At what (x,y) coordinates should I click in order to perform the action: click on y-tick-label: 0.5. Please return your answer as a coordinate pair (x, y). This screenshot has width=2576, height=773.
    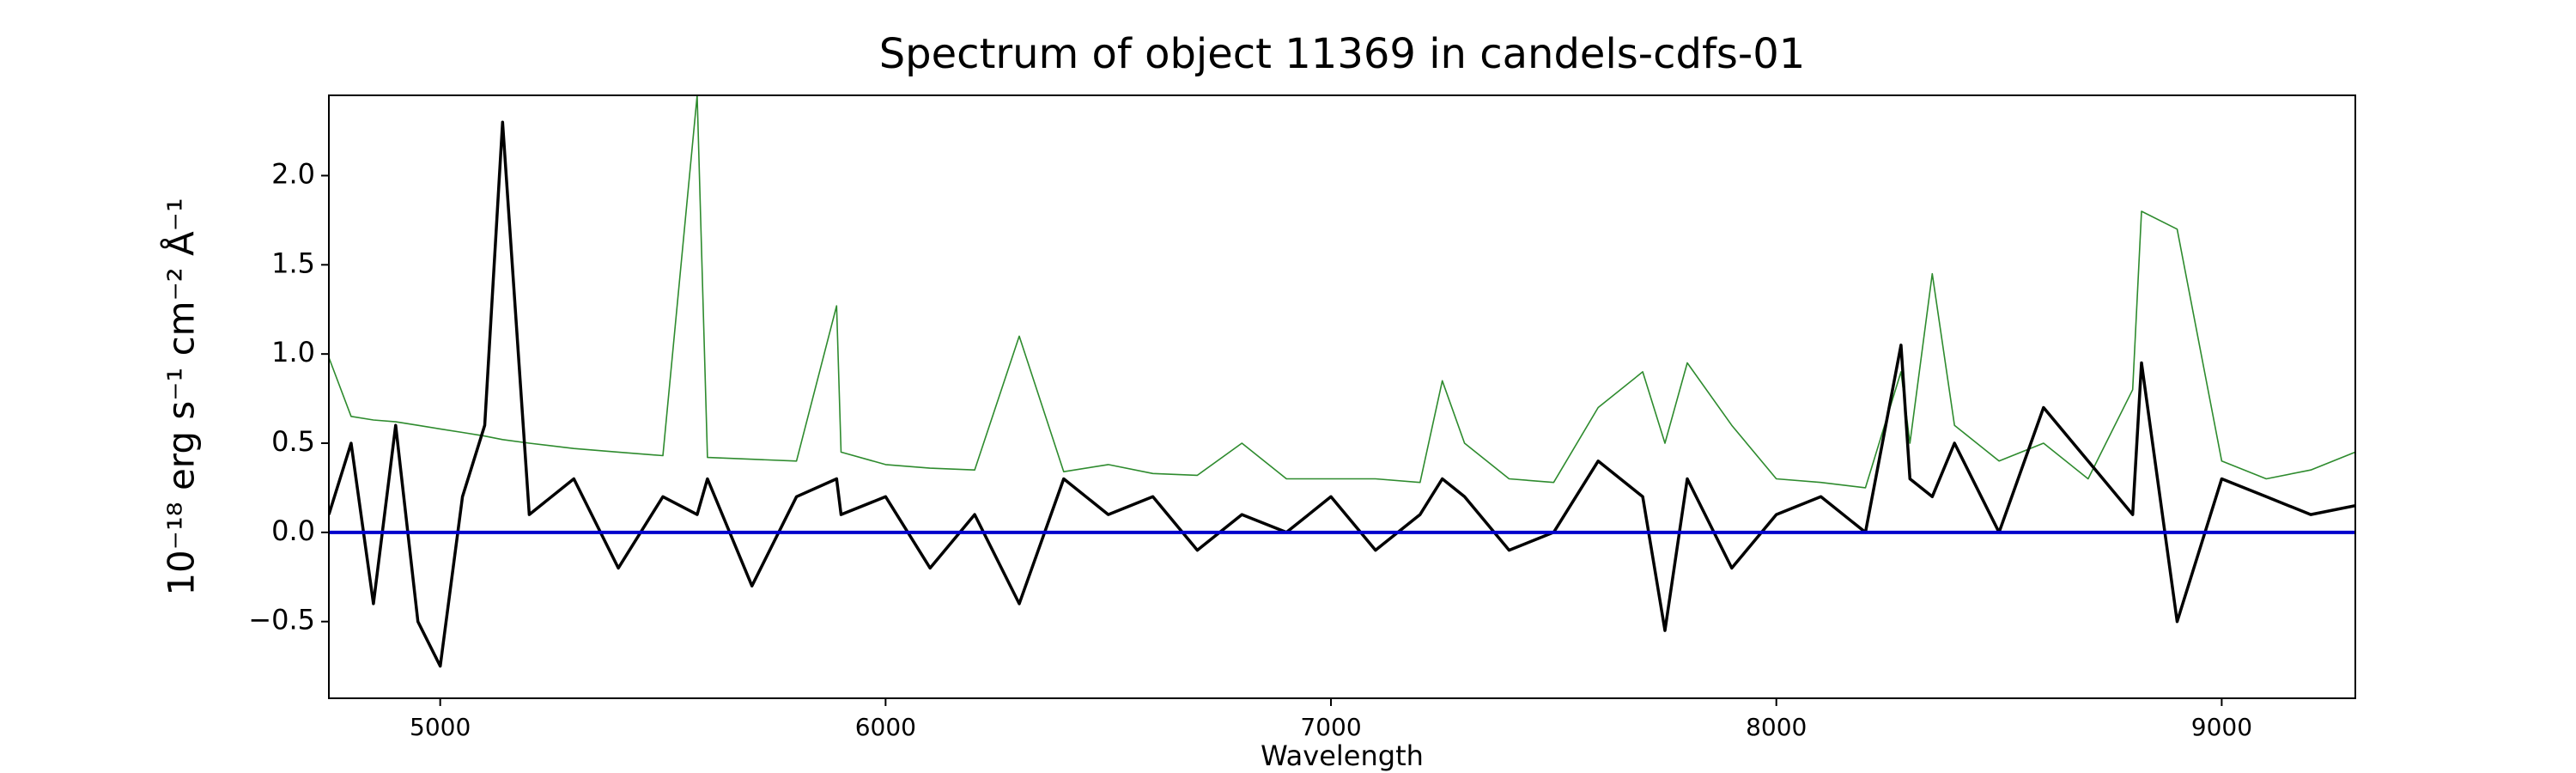
    Looking at the image, I should click on (293, 442).